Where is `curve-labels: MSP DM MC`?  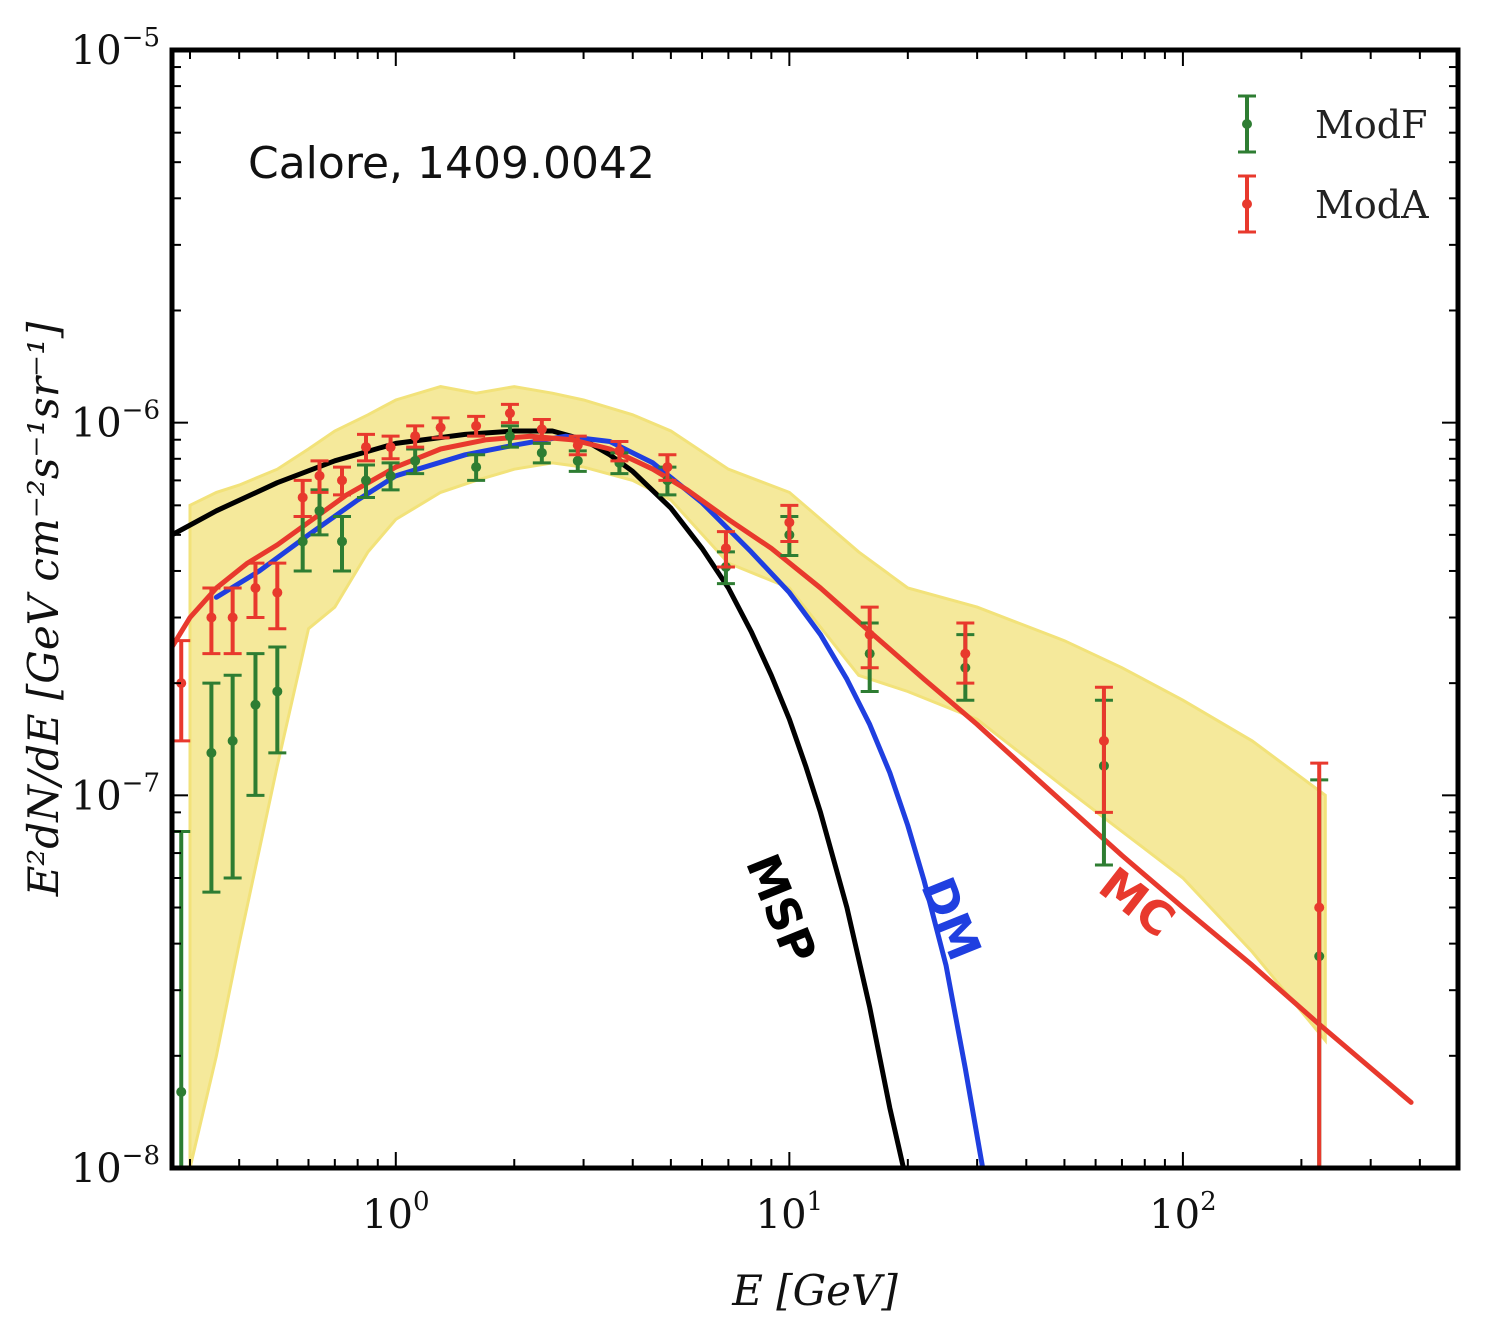 curve-labels: MSP DM MC is located at coordinates (960, 908).